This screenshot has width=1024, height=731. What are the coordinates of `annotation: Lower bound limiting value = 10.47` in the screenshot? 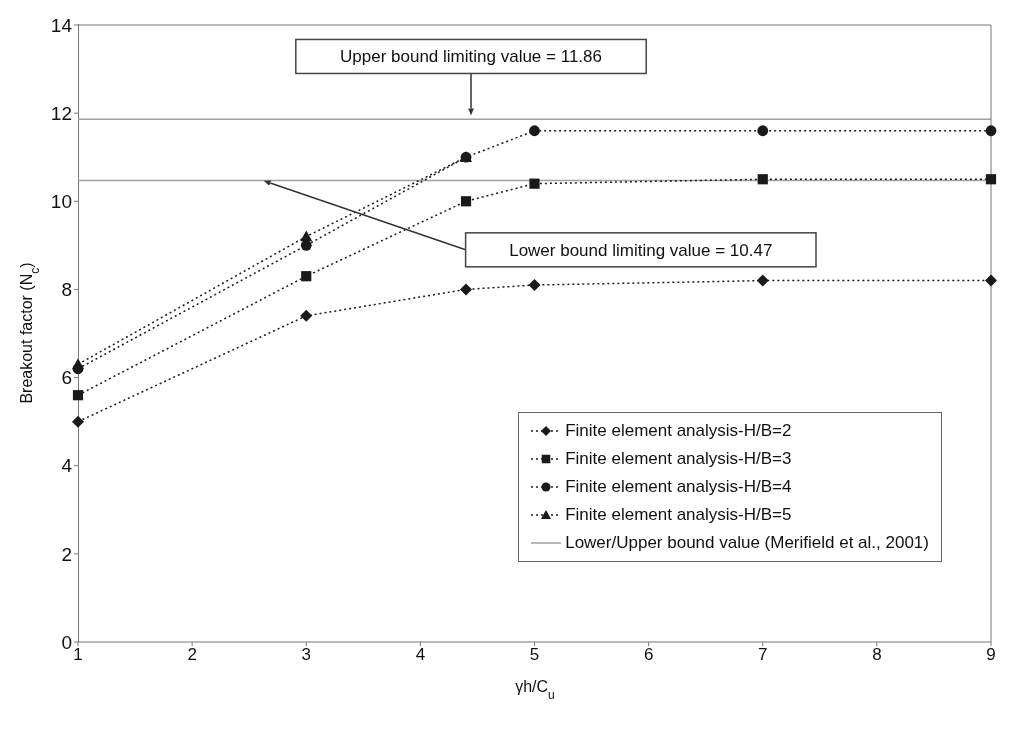 It's located at (641, 250).